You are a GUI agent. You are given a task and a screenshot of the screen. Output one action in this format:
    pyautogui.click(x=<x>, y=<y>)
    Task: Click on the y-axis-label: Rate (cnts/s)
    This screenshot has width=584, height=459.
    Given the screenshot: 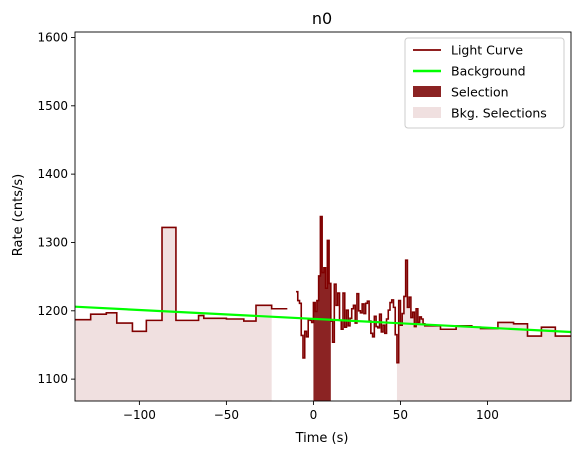 What is the action you would take?
    pyautogui.click(x=18, y=215)
    